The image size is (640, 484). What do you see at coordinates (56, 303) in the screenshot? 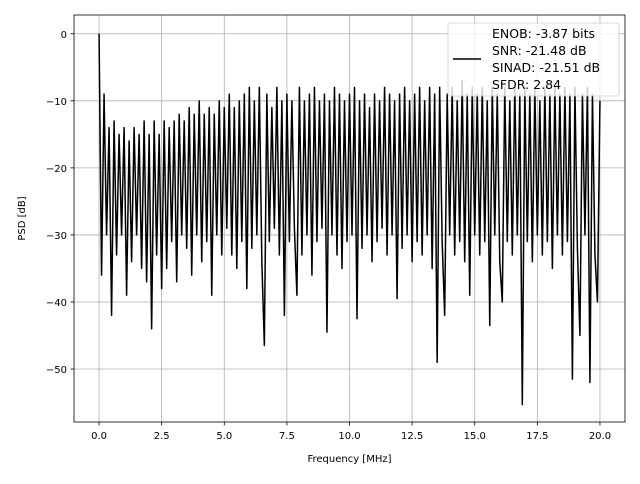
I see `y-tick-label: −40` at bounding box center [56, 303].